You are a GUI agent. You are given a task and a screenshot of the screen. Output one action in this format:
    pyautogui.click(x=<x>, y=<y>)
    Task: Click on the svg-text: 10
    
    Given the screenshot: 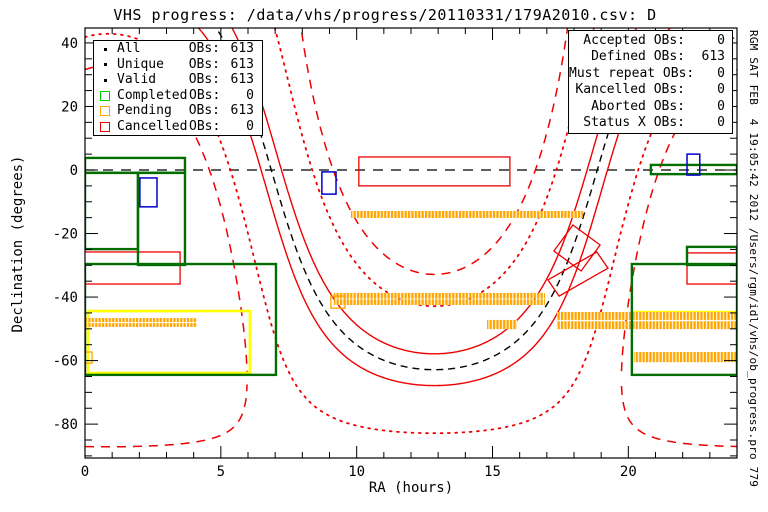 What is the action you would take?
    pyautogui.click(x=356, y=472)
    